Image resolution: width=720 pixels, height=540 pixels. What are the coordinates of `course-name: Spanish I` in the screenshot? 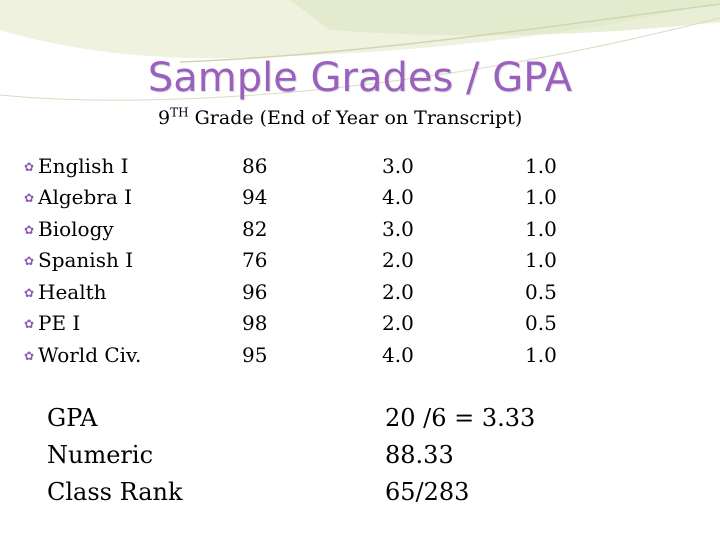 It's located at (86, 260).